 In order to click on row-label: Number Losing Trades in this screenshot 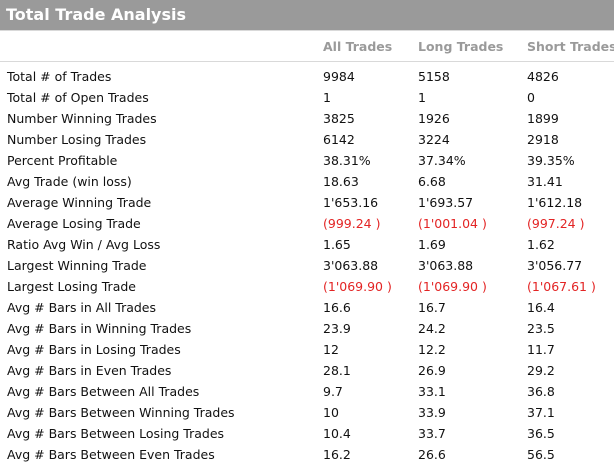, I will do `click(77, 139)`.